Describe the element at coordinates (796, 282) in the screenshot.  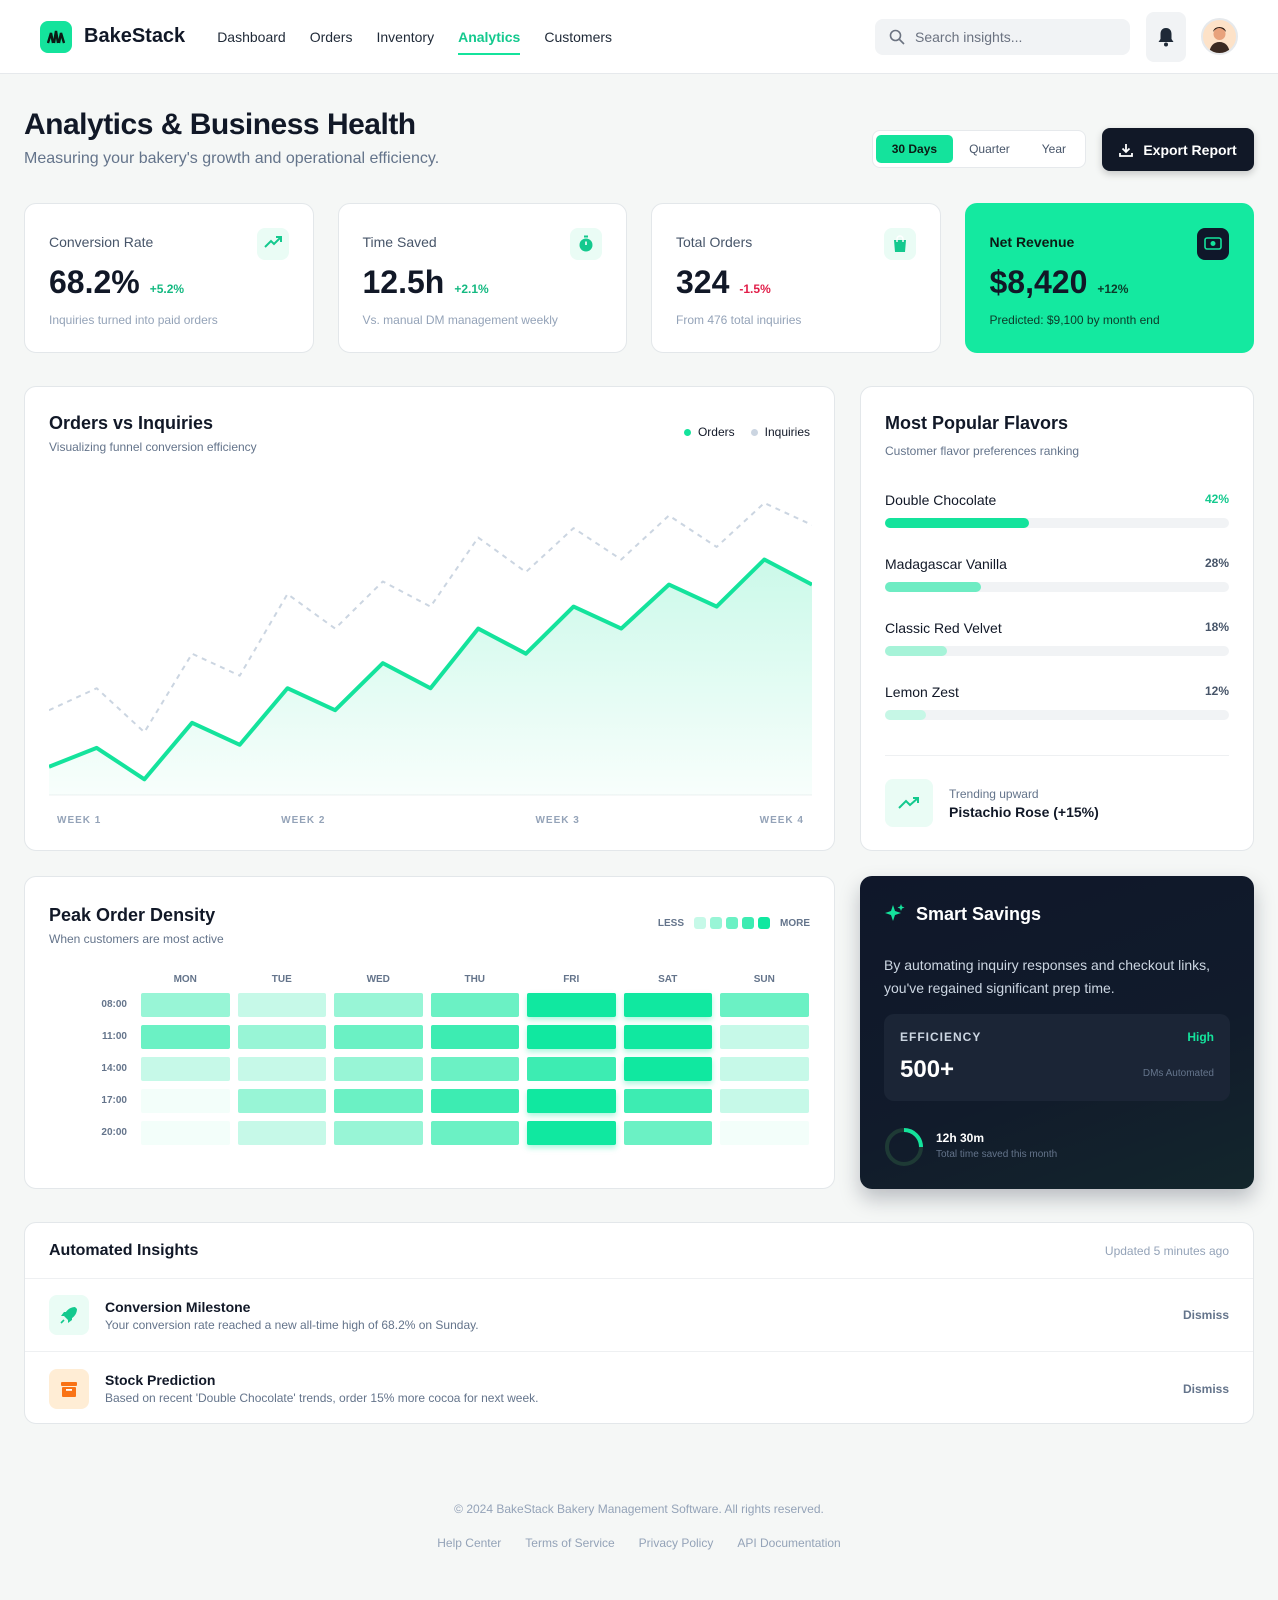
I see `kpi-value-row: 324 -1.5%` at that location.